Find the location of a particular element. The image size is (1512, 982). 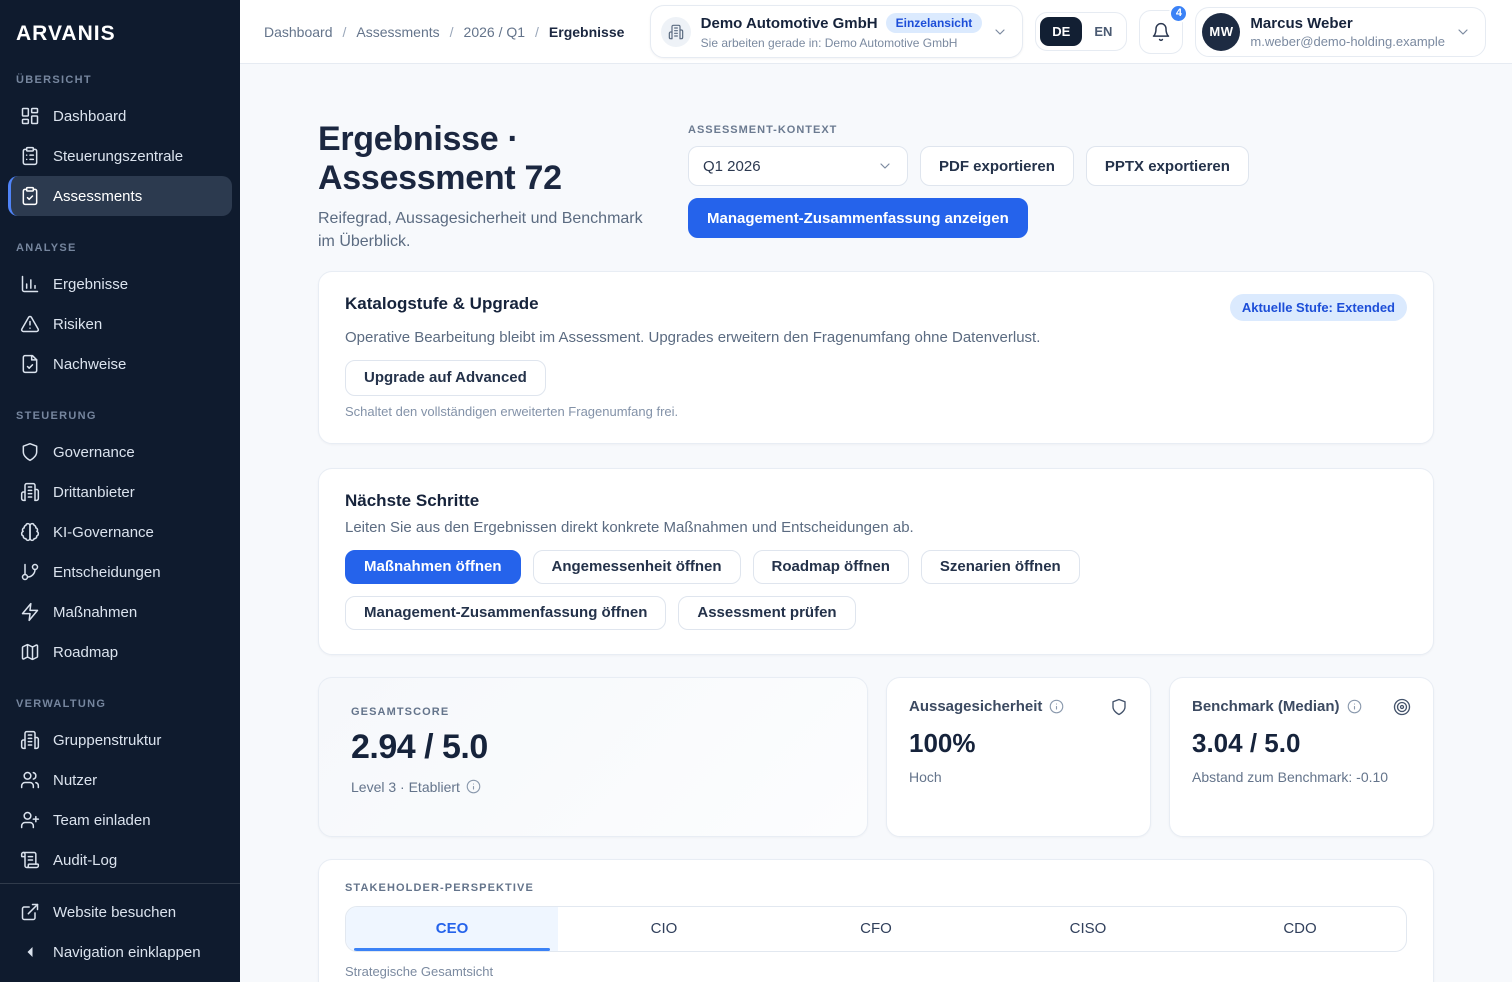

sidebar-item-label: Nutzer is located at coordinates (75, 780).